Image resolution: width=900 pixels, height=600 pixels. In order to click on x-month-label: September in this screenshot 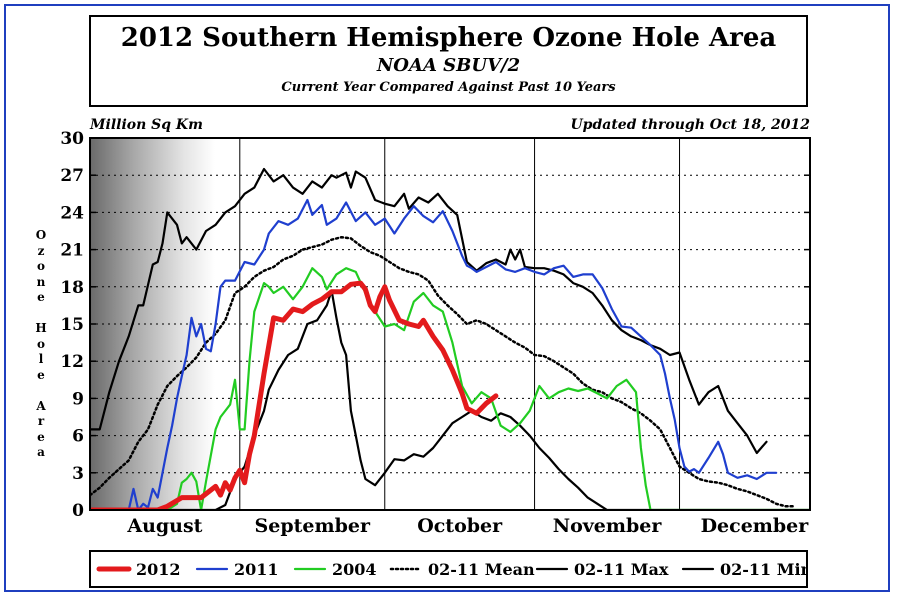, I will do `click(313, 526)`.